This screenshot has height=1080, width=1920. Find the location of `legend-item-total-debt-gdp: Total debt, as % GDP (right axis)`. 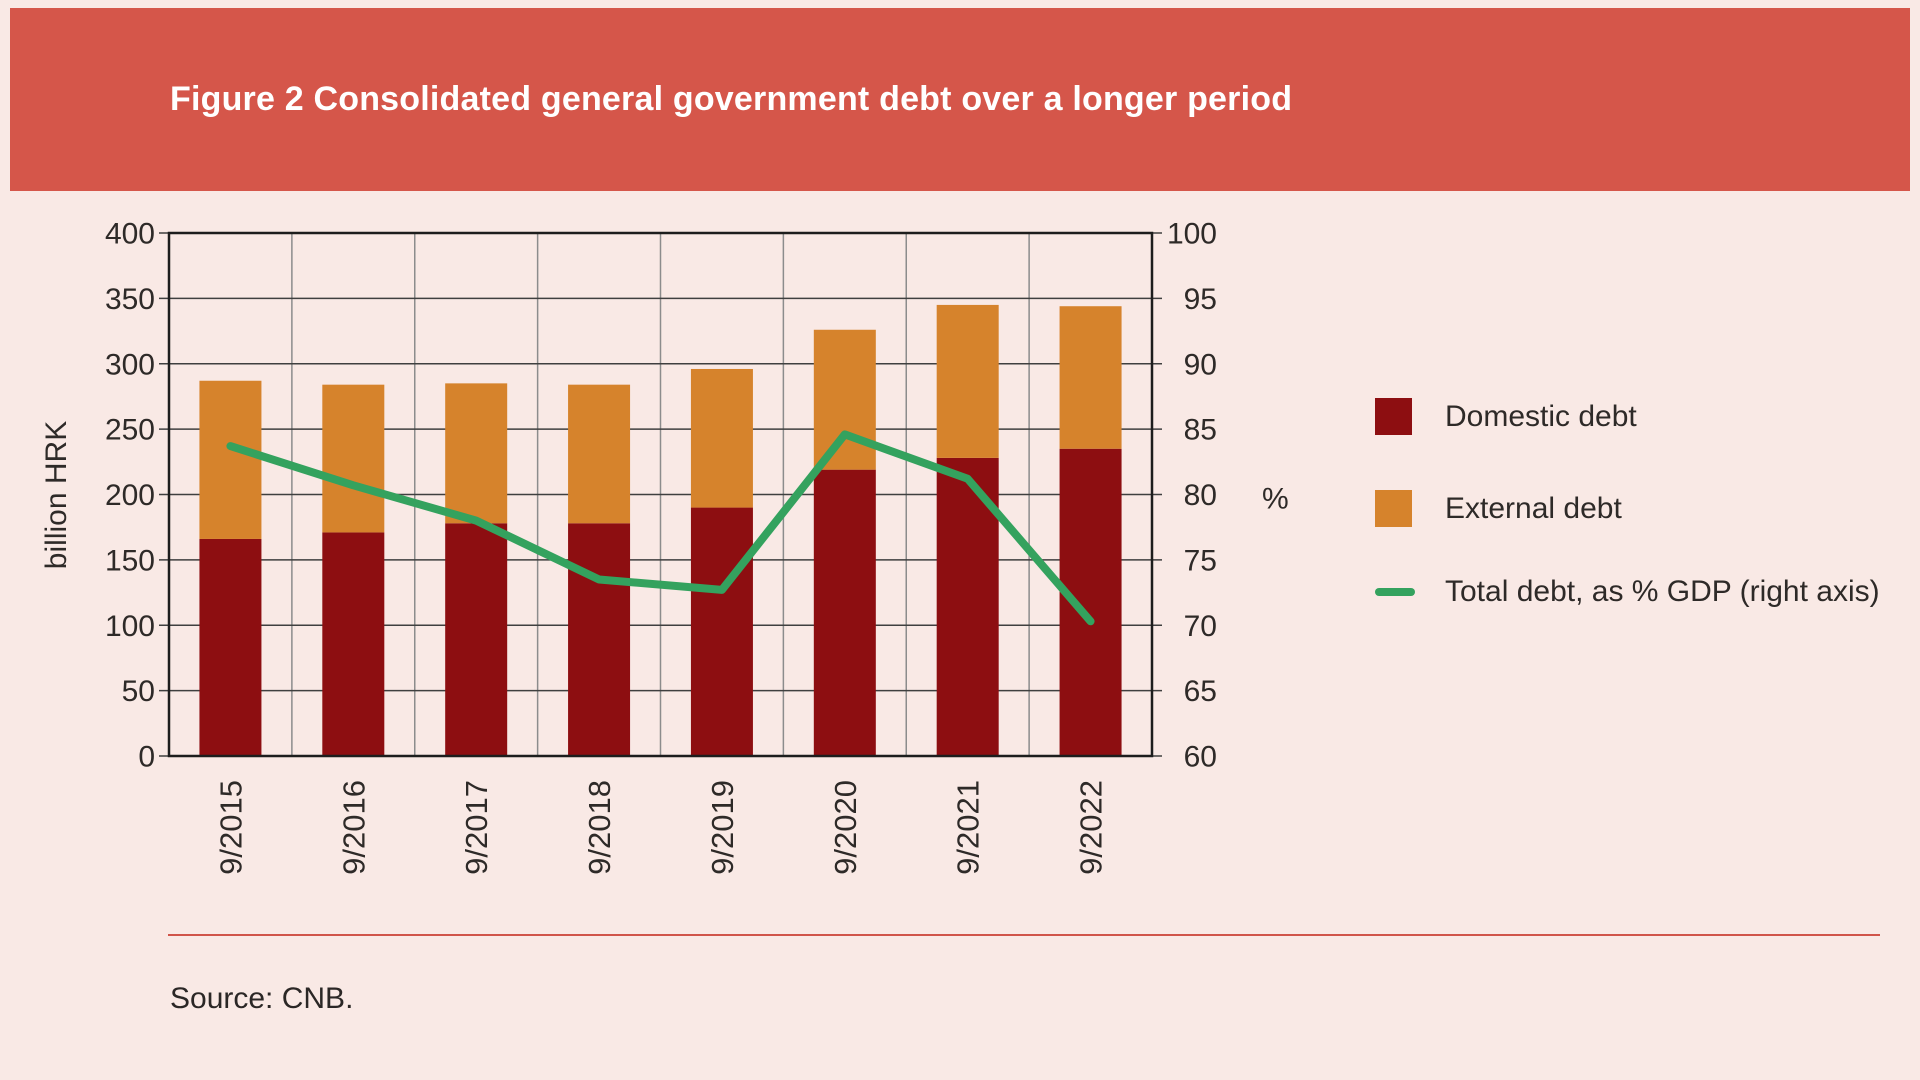

legend-item-total-debt-gdp: Total debt, as % GDP (right axis) is located at coordinates (1627, 591).